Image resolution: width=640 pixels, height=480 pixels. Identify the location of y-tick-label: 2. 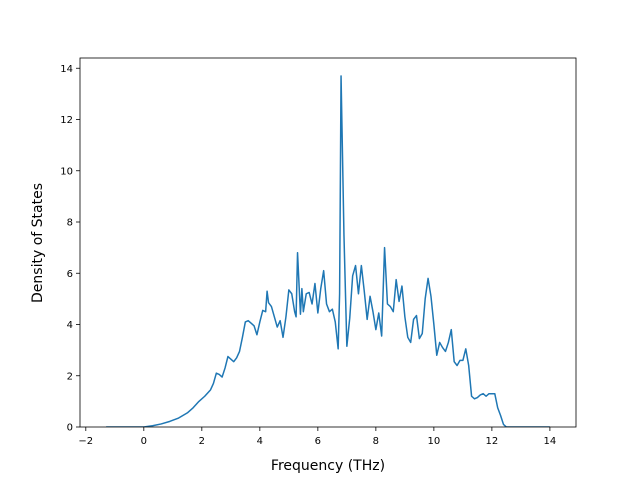
(70, 376).